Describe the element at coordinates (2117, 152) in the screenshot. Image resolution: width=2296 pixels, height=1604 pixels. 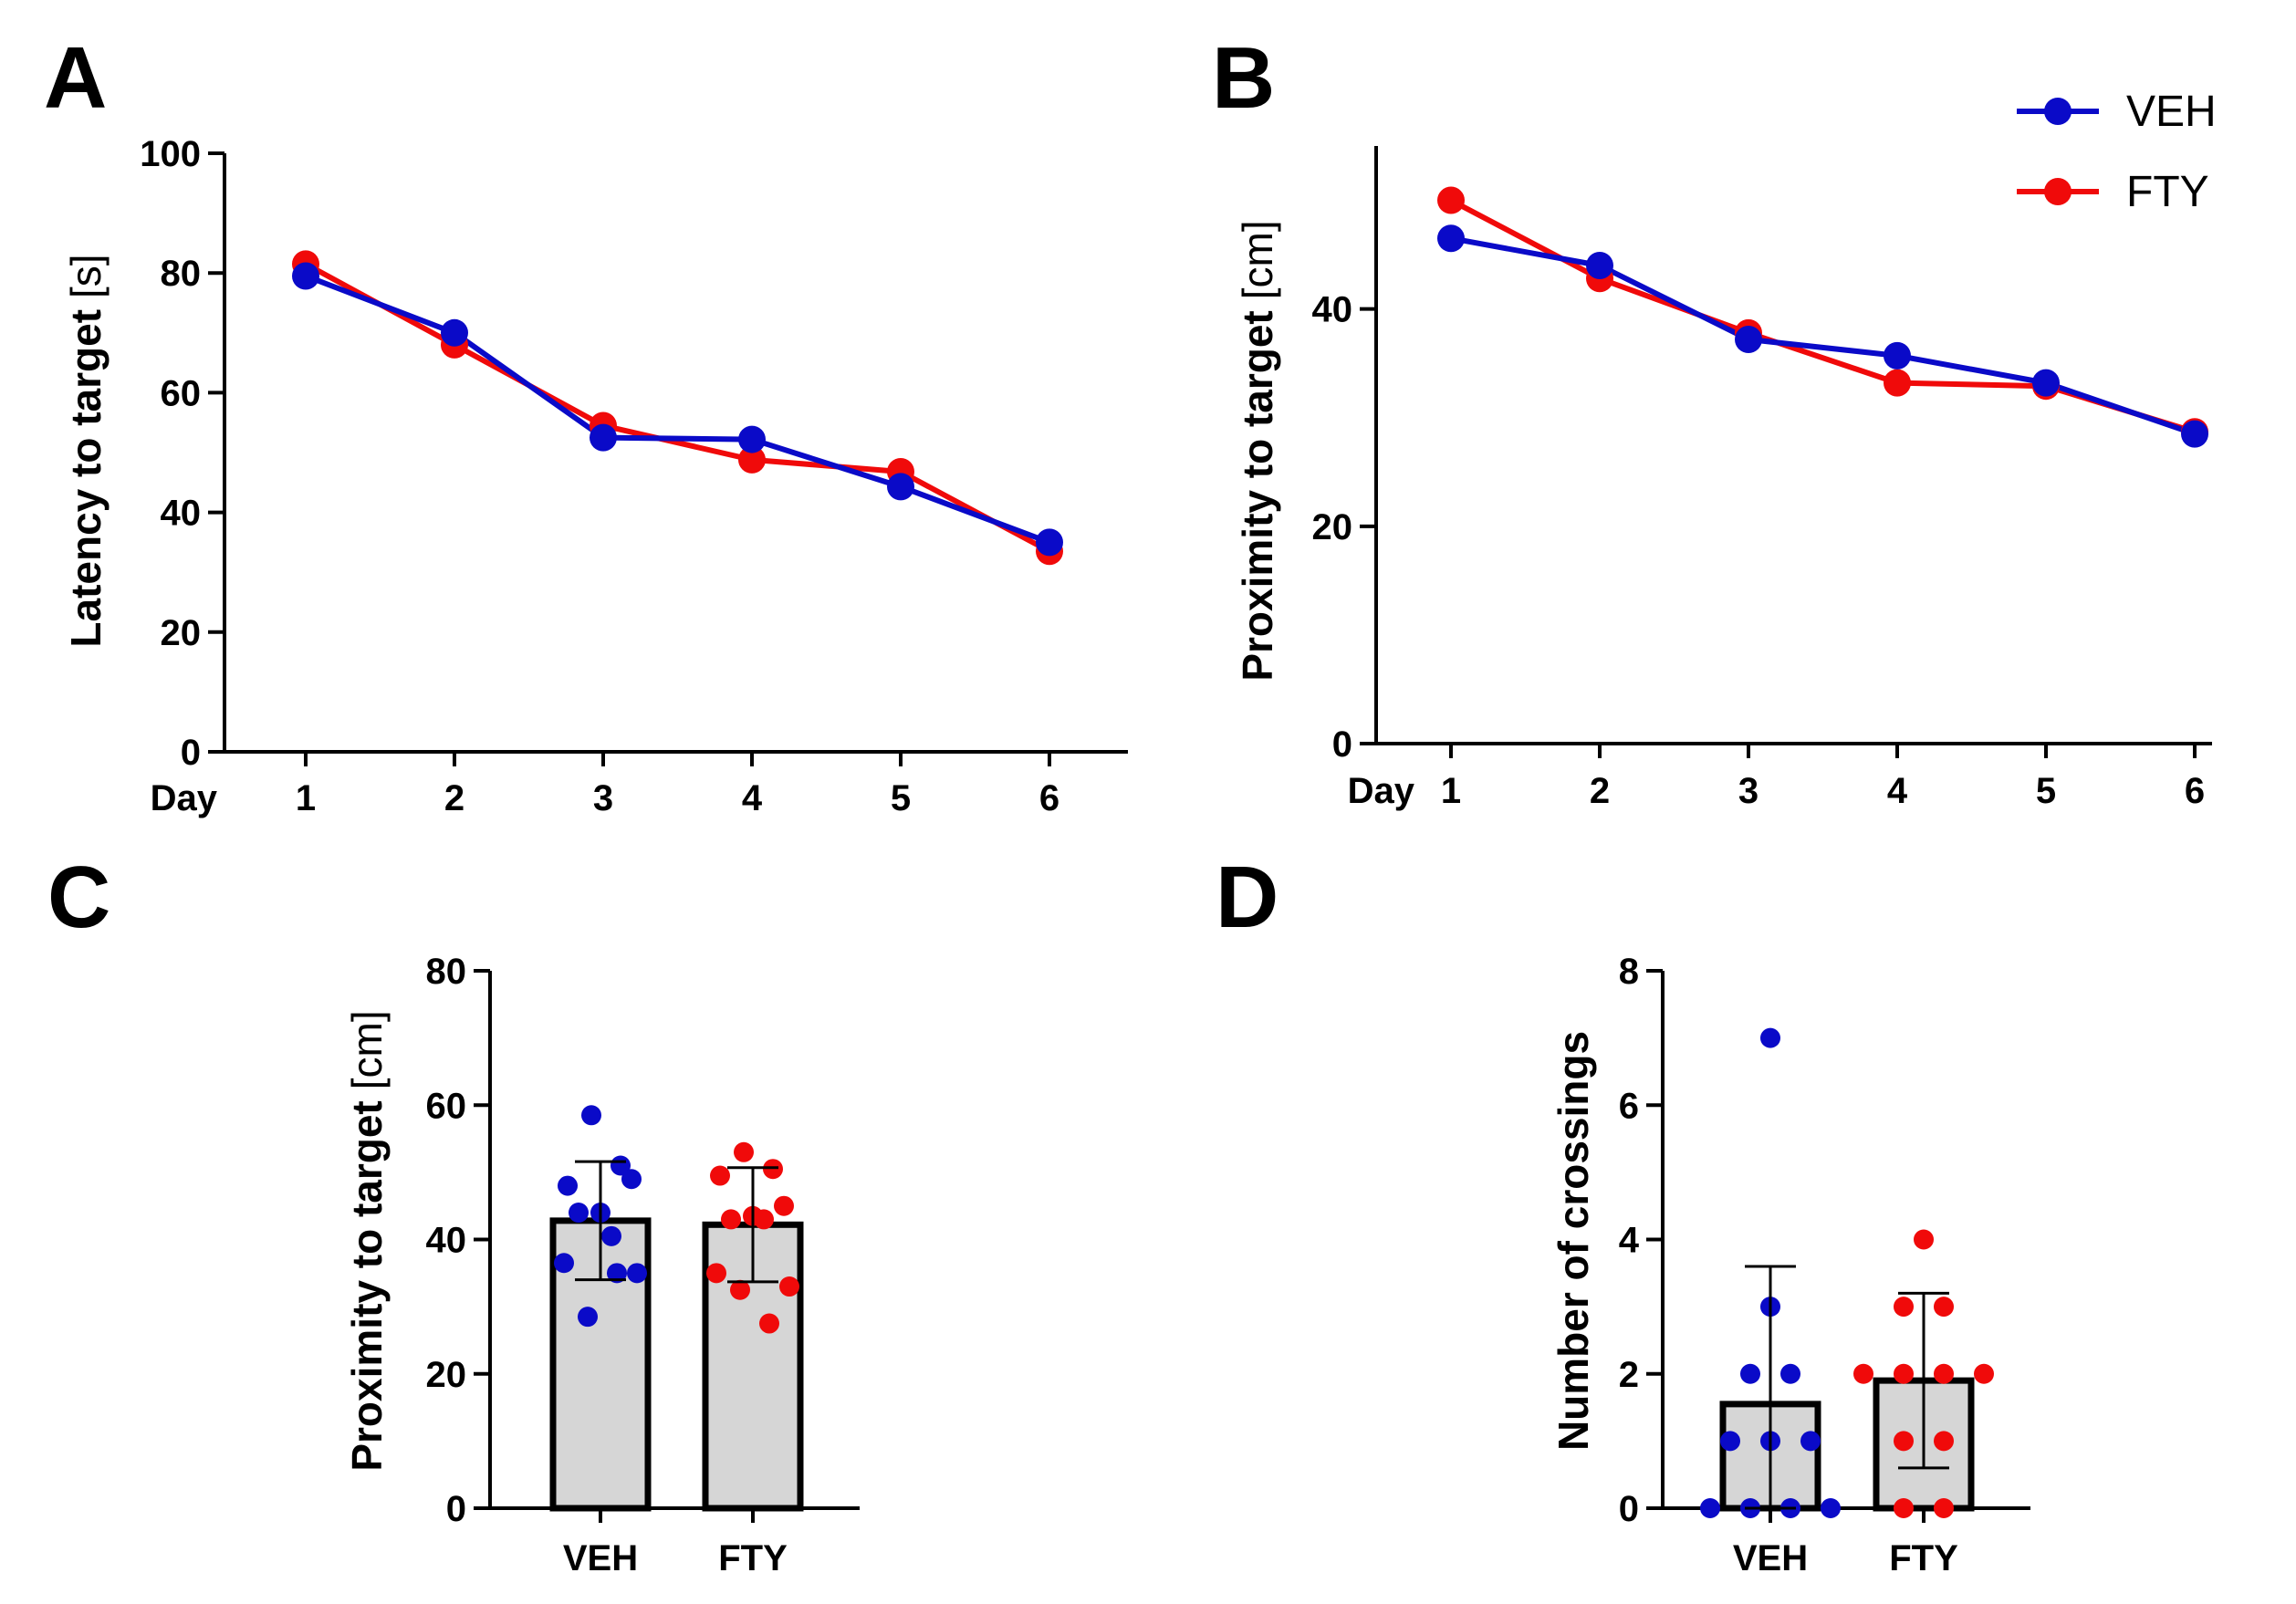
I see `legend: VEH FTY` at that location.